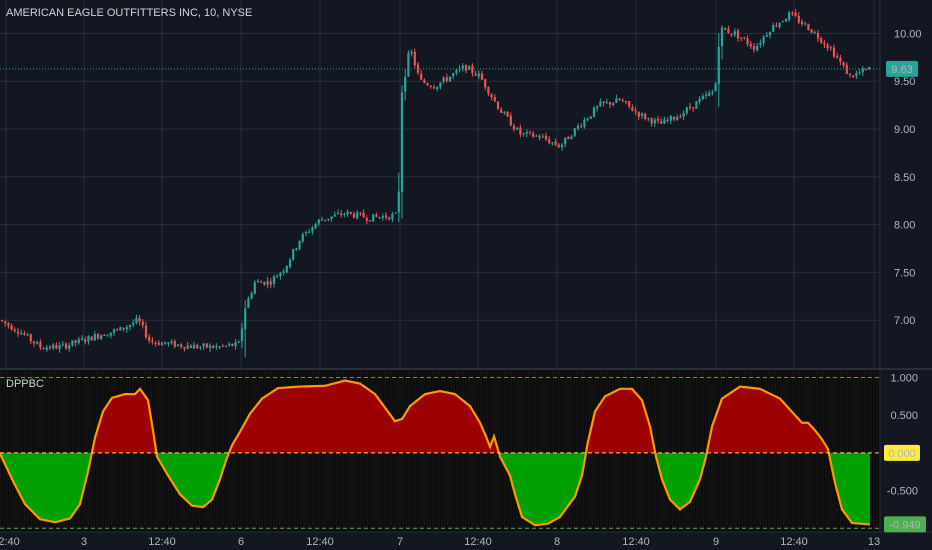  What do you see at coordinates (435, 489) in the screenshot?
I see `osc-negative-area` at bounding box center [435, 489].